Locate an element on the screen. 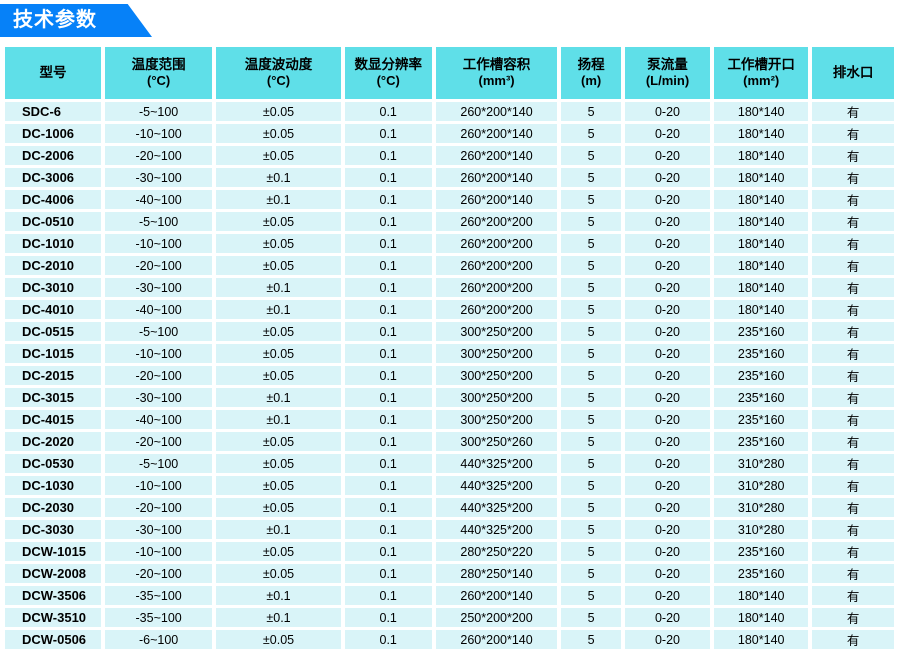 This screenshot has width=900, height=650. temp-range-cell: -6~100 is located at coordinates (158, 639).